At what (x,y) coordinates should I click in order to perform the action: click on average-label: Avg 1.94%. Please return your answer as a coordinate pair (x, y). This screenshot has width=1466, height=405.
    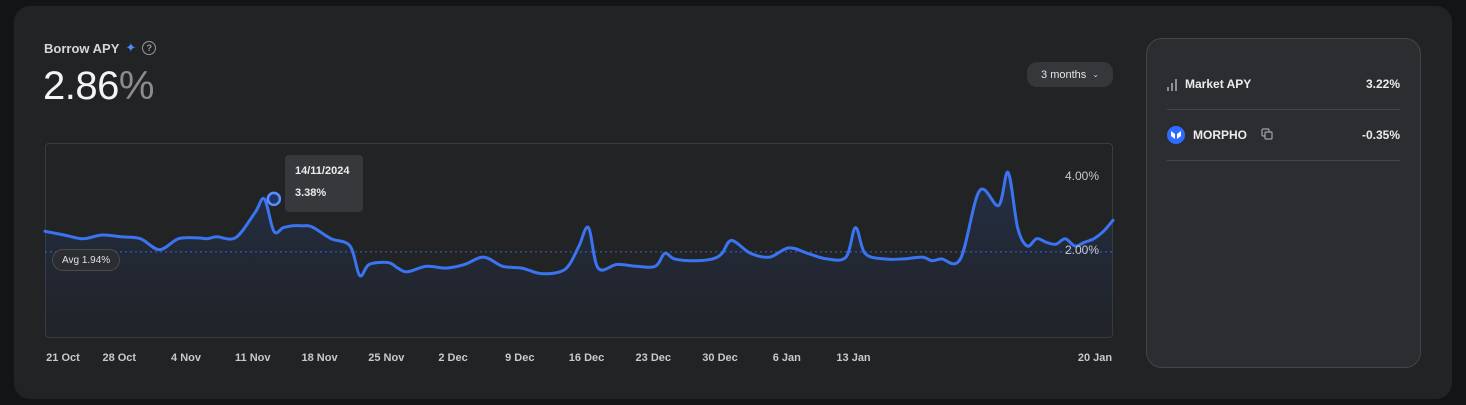
    Looking at the image, I should click on (86, 260).